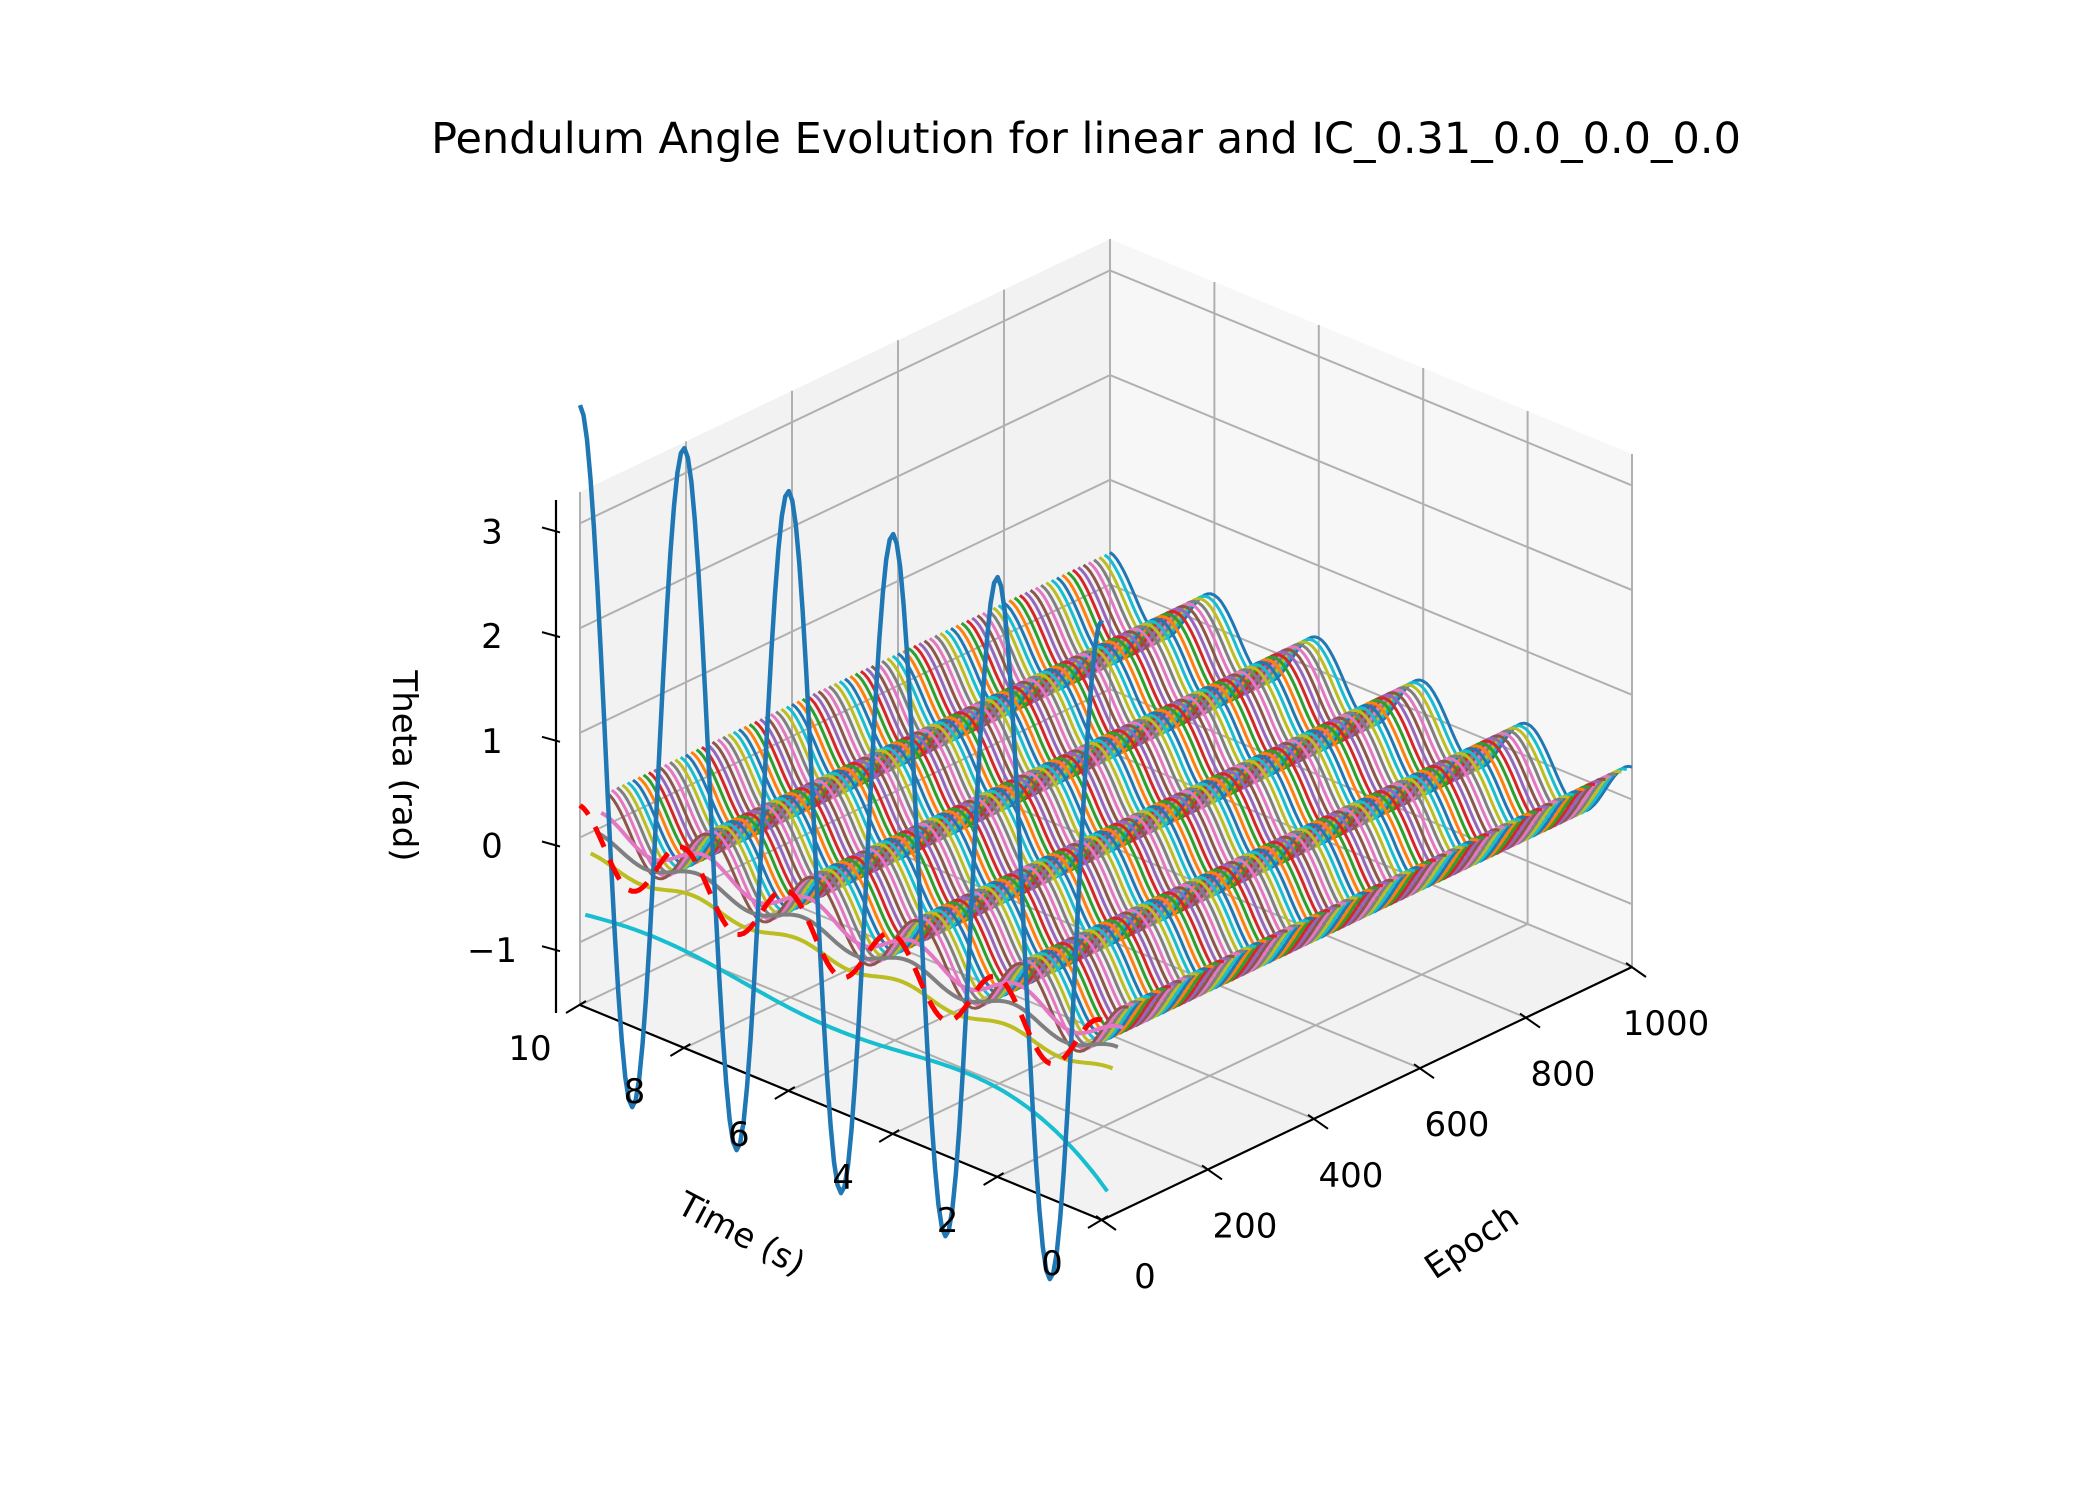 This screenshot has height=1500, width=2100. I want to click on y-tick-label: 0, so click(1052, 1264).